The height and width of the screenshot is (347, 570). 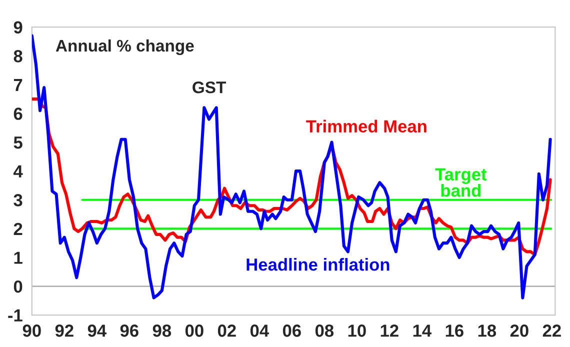 I want to click on x-tick-label: 92, so click(x=64, y=330).